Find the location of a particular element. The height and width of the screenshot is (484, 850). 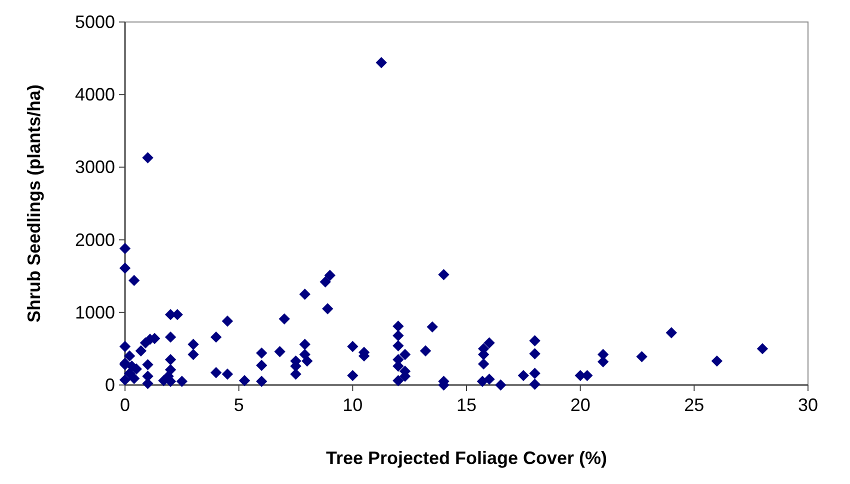

x-tick-label: 5 is located at coordinates (239, 405).